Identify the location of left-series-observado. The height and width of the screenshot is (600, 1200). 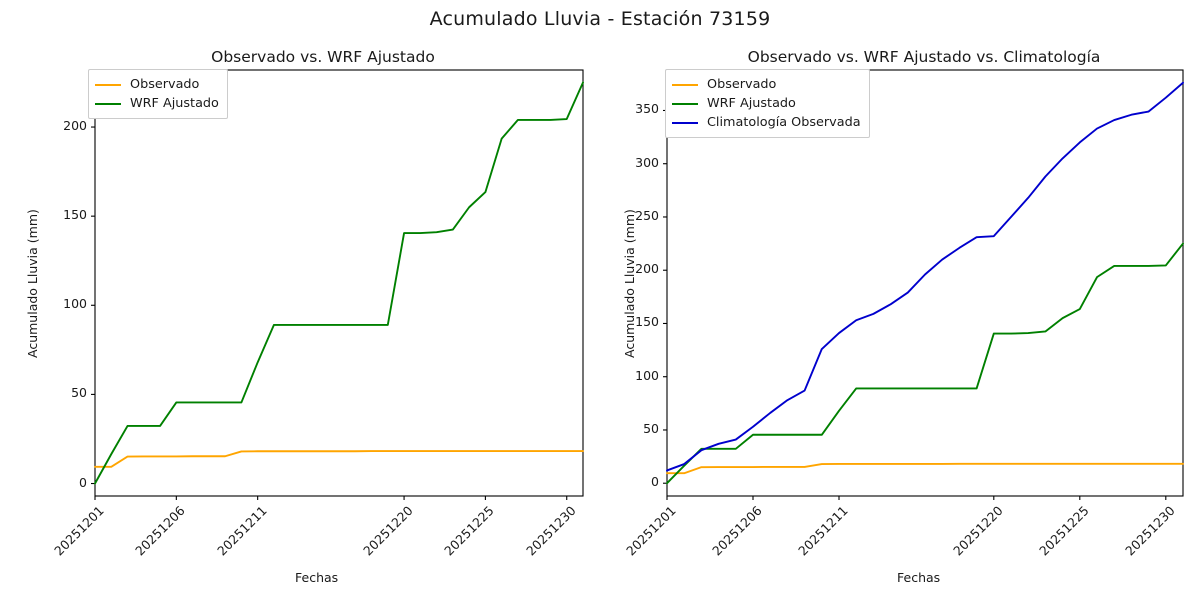
(339, 459).